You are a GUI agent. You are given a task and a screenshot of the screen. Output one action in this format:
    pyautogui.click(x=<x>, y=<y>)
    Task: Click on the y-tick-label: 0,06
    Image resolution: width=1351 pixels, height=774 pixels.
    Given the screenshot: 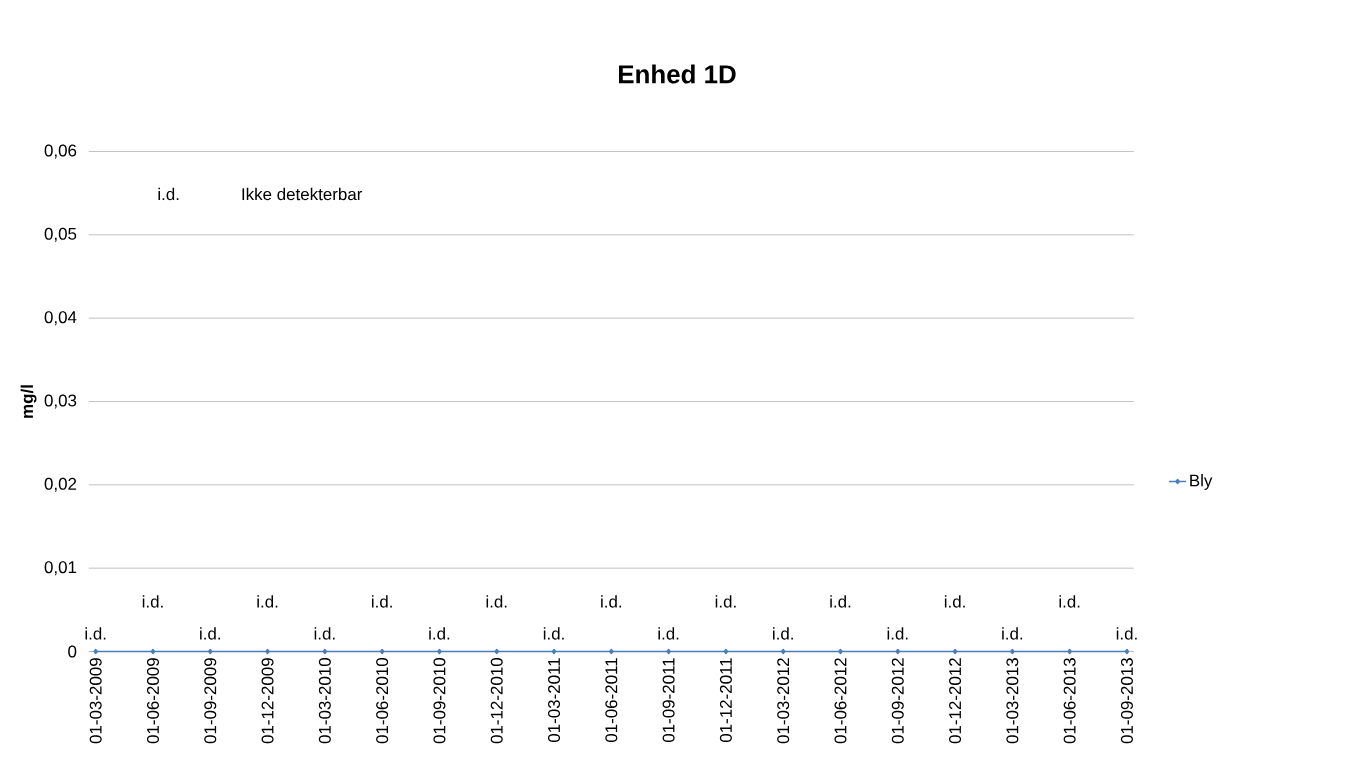 What is the action you would take?
    pyautogui.click(x=60, y=151)
    